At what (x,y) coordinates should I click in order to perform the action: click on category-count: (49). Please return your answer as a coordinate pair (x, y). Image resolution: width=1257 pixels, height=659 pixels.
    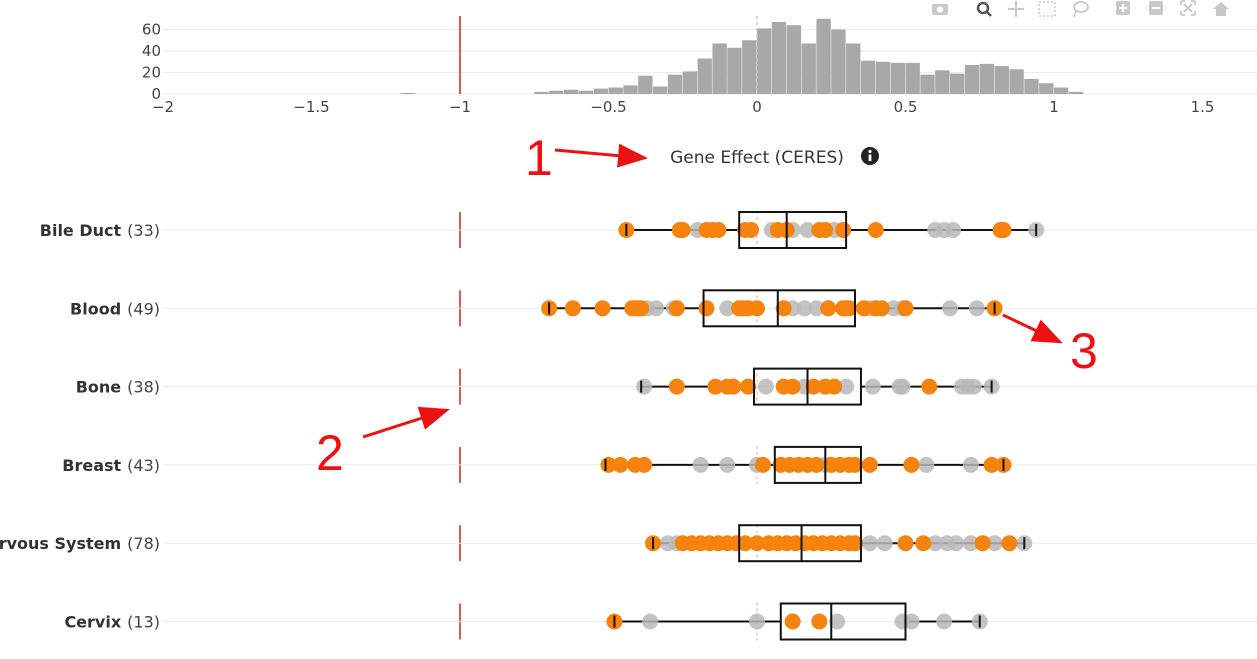
    Looking at the image, I should click on (143, 308).